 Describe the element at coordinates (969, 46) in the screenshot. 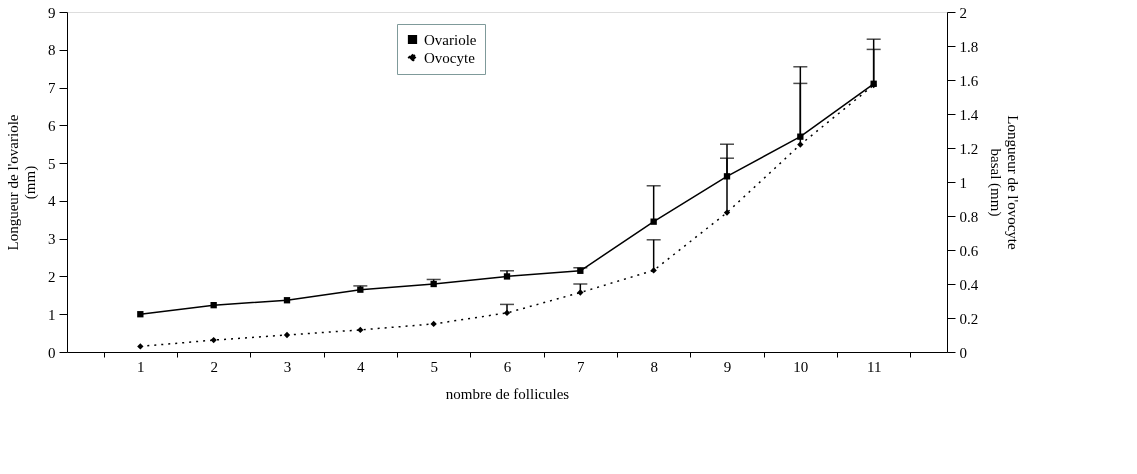

I see `y2-tick-label: 1.8` at that location.